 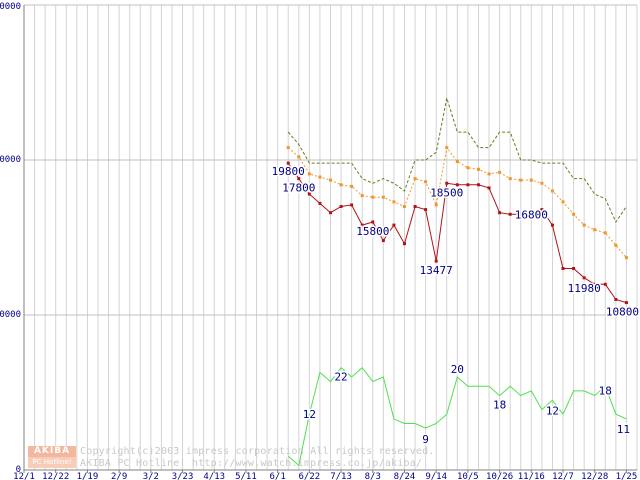 I want to click on x-tick-label: 10/5, so click(x=468, y=476).